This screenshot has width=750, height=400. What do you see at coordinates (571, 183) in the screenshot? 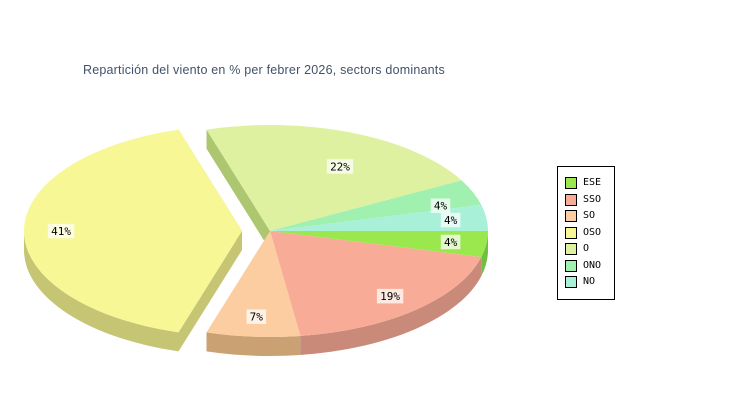
I see `legend-swatch-ESE` at bounding box center [571, 183].